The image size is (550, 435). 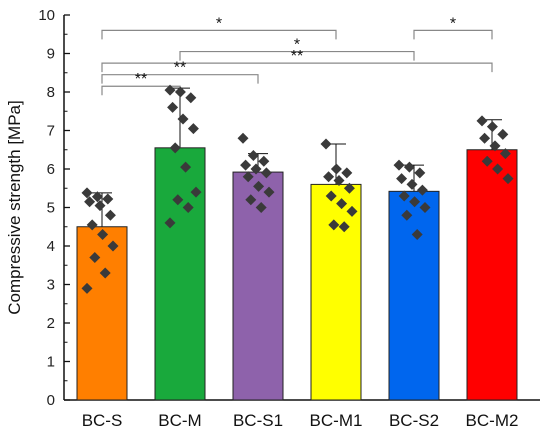 I want to click on category-label: BC-S2, so click(x=414, y=420).